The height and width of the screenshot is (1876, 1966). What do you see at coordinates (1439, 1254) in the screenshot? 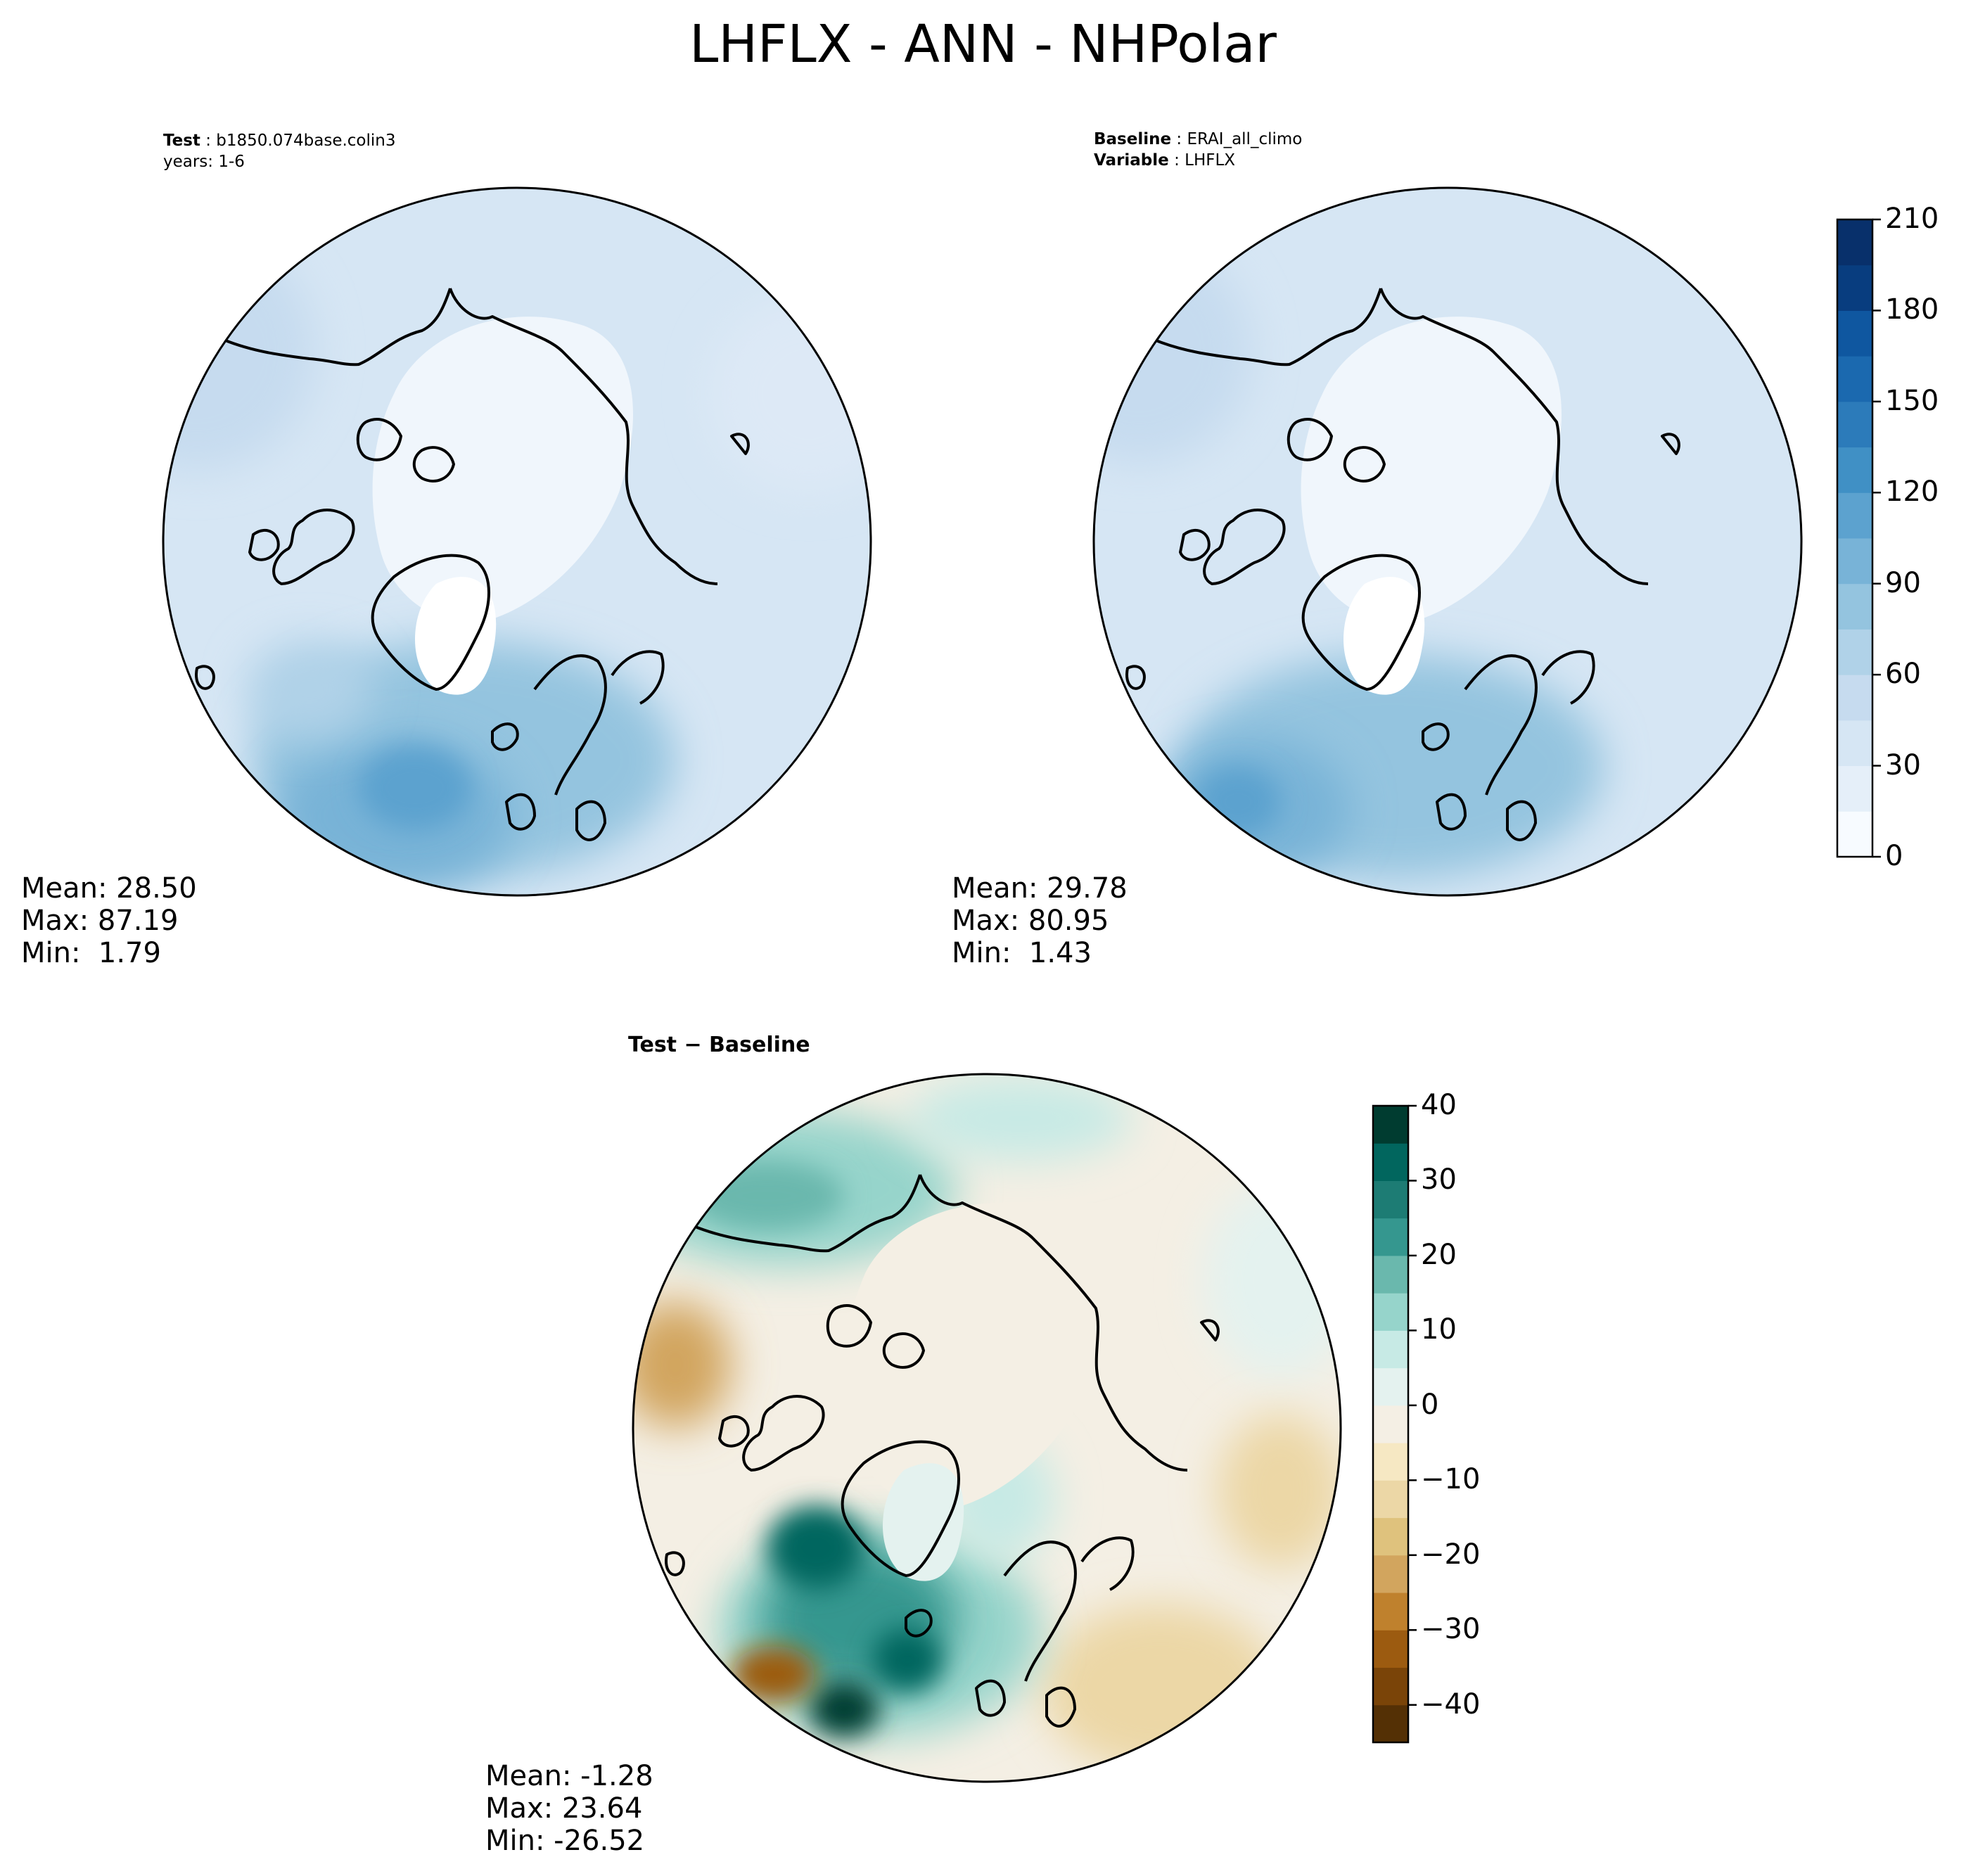
I see `colorbar-diff-tick-label: 20` at bounding box center [1439, 1254].